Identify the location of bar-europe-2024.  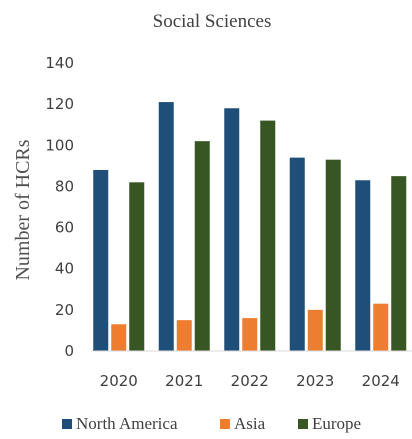
(399, 263).